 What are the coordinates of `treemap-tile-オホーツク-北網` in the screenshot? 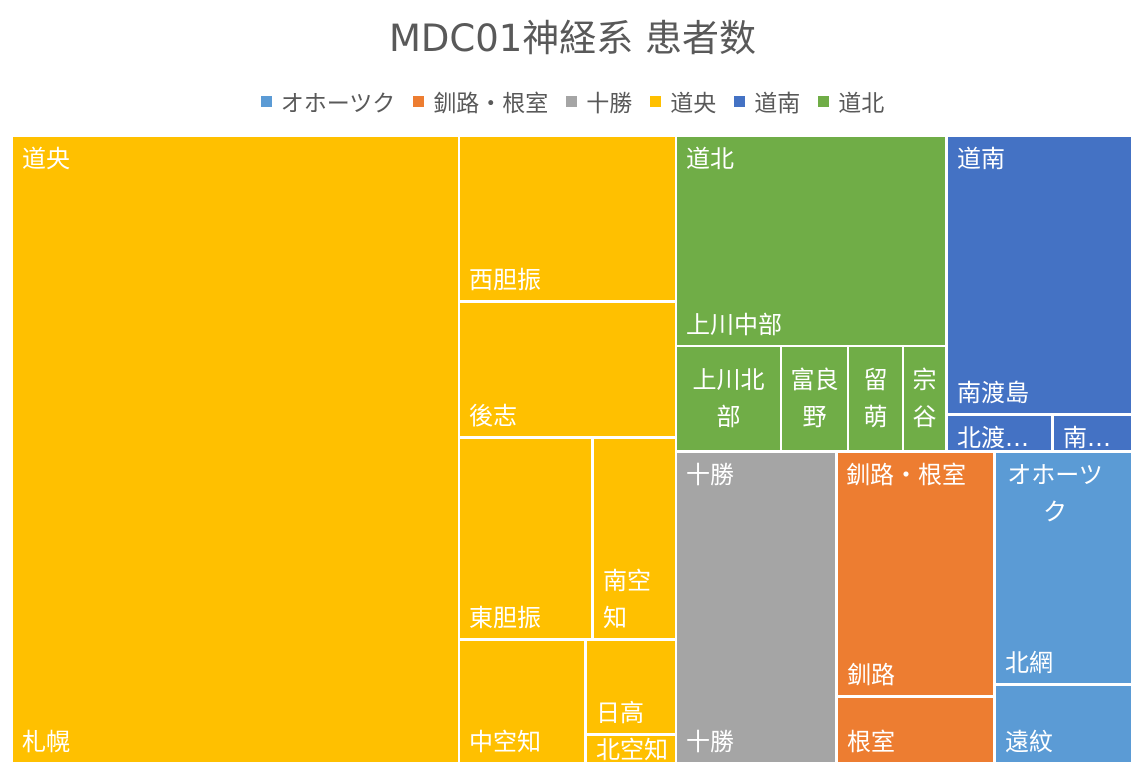 It's located at (1063, 568).